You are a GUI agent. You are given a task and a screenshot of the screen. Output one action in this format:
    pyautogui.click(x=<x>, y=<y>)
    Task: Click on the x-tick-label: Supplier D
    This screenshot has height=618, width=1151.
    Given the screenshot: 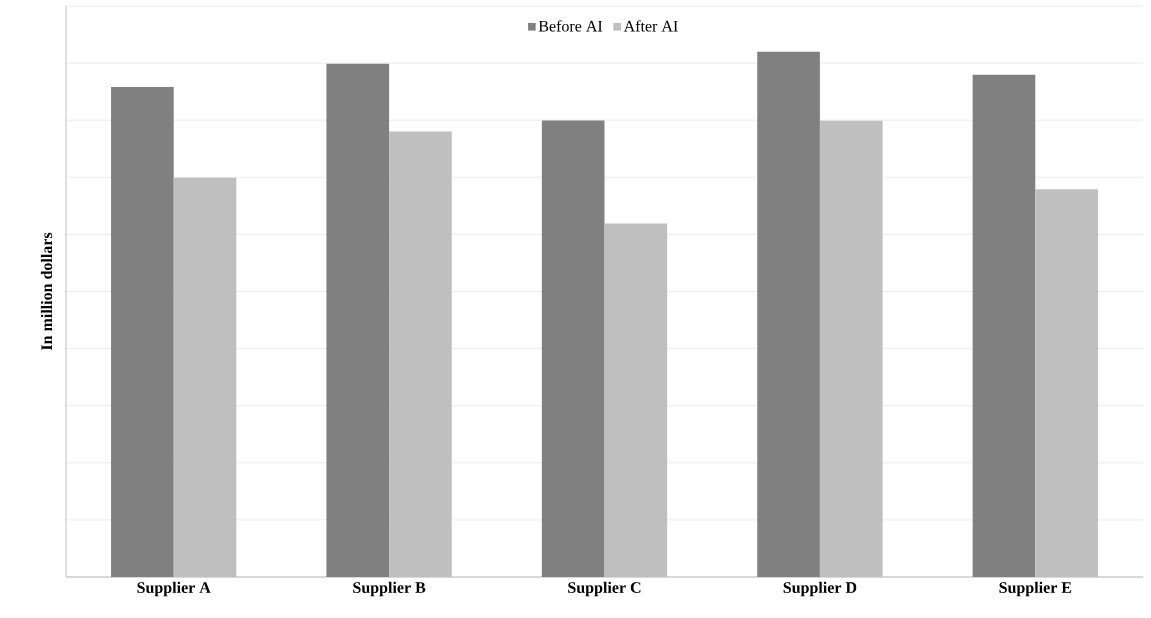 What is the action you would take?
    pyautogui.click(x=820, y=589)
    